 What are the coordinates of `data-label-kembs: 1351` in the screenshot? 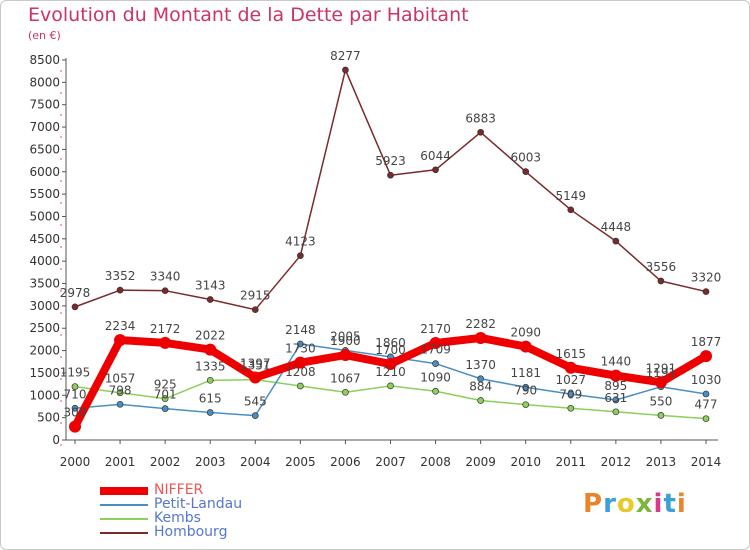 It's located at (255, 366).